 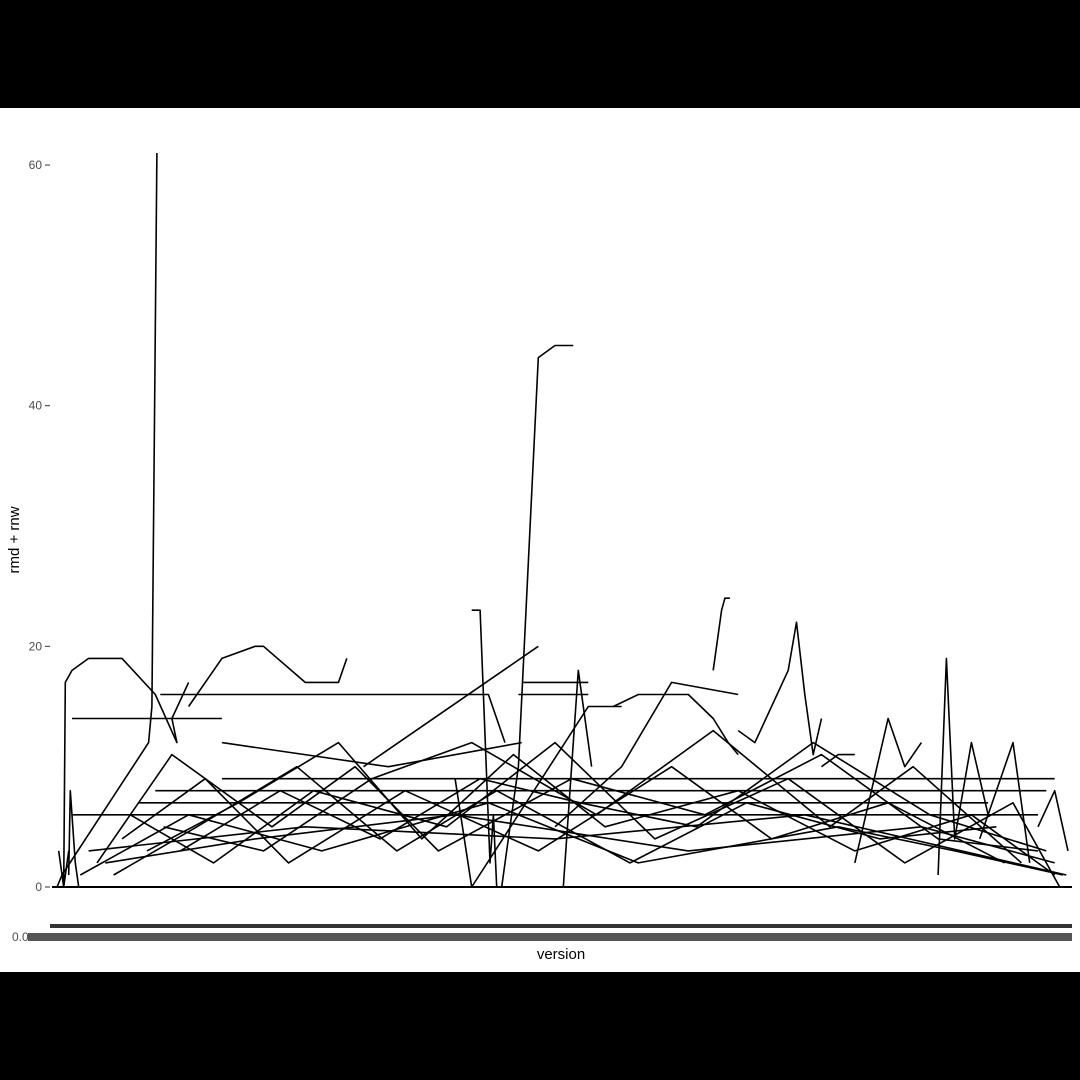 I want to click on x-axis: 0.0, so click(x=542, y=934).